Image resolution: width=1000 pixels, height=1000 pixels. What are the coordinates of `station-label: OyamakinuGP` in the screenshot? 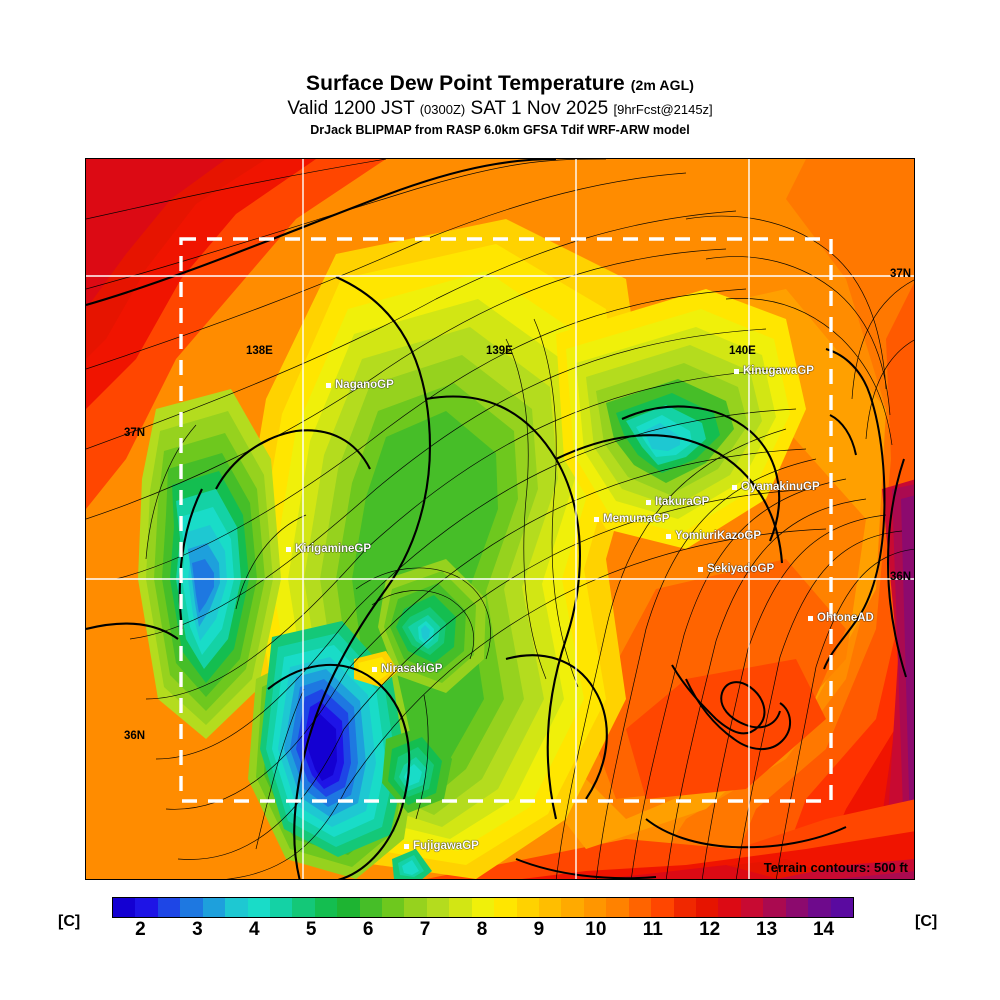 It's located at (780, 487).